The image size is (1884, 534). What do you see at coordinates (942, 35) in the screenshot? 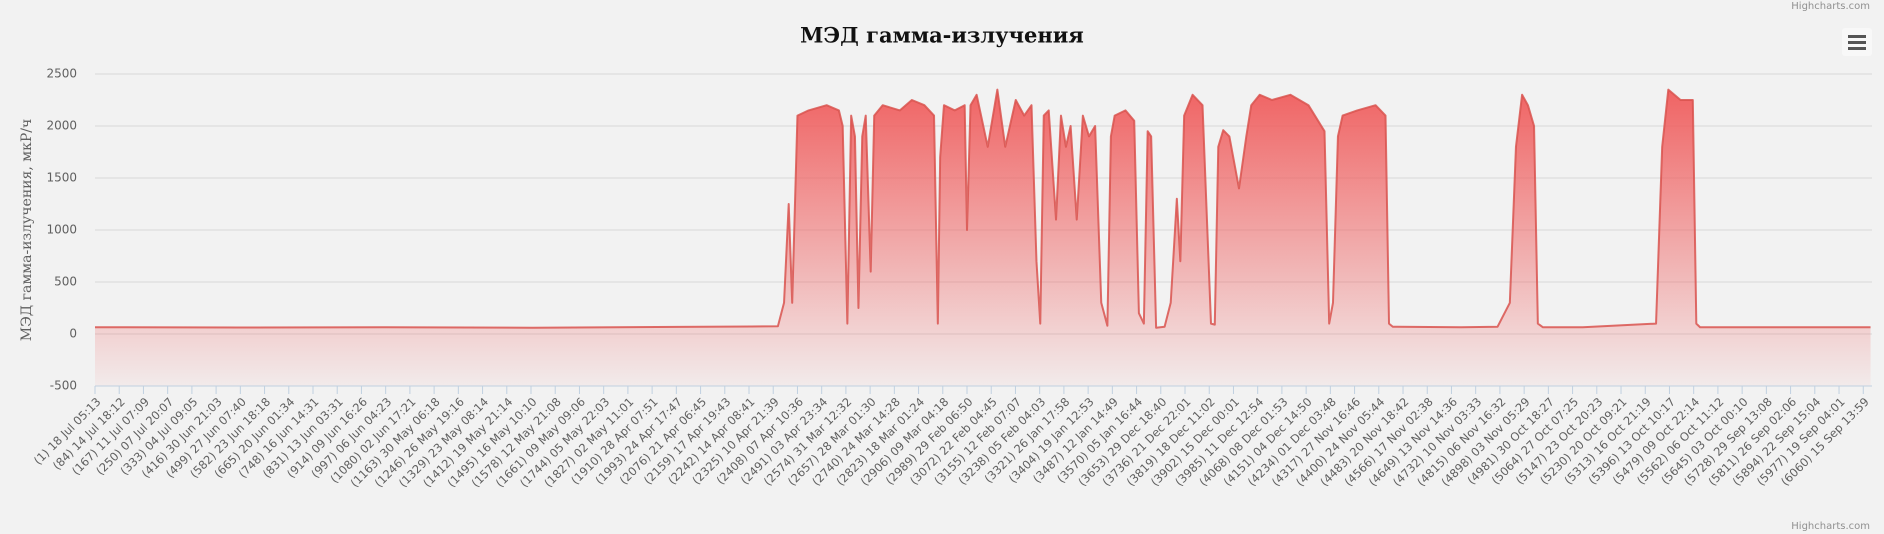
I see `chart-title: МЭД гамма-излучения` at bounding box center [942, 35].